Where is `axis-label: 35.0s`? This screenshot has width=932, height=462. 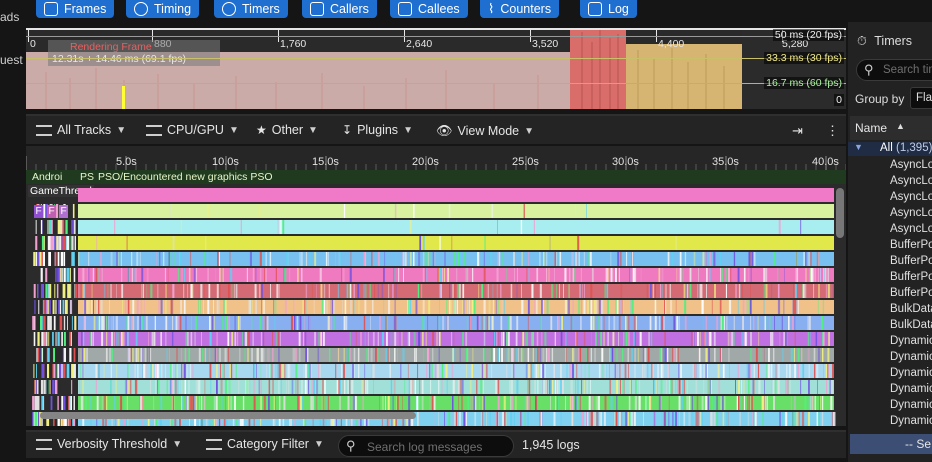
axis-label: 35.0s is located at coordinates (725, 162).